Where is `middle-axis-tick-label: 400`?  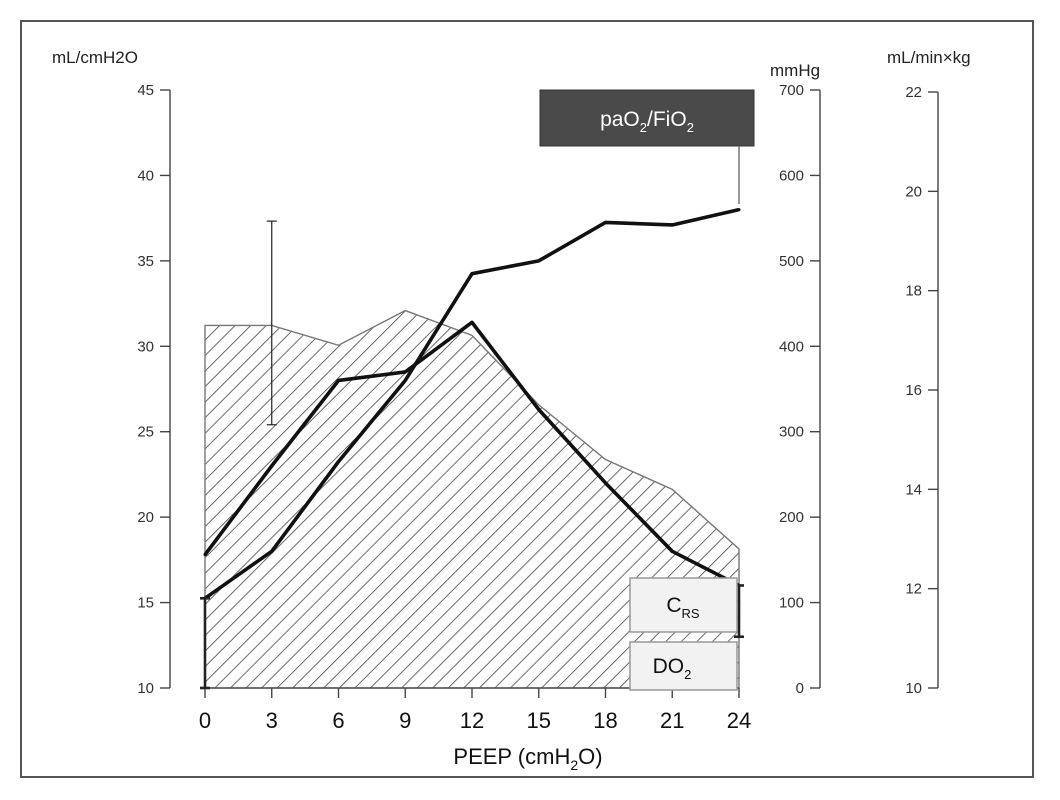
middle-axis-tick-label: 400 is located at coordinates (791, 346).